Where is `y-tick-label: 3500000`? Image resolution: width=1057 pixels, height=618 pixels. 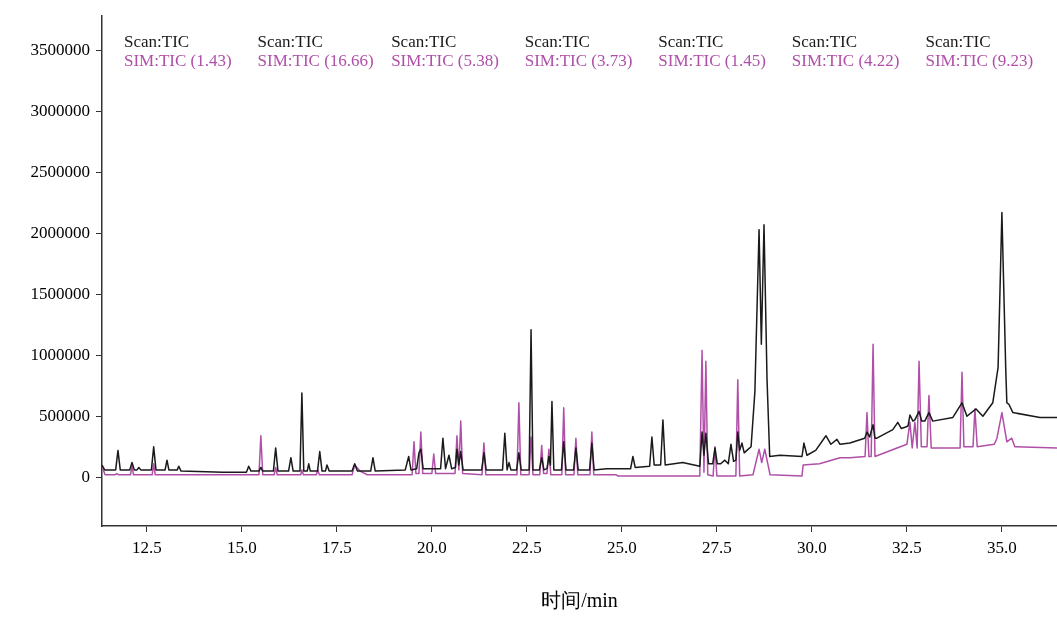
y-tick-label: 3500000 is located at coordinates (60, 49).